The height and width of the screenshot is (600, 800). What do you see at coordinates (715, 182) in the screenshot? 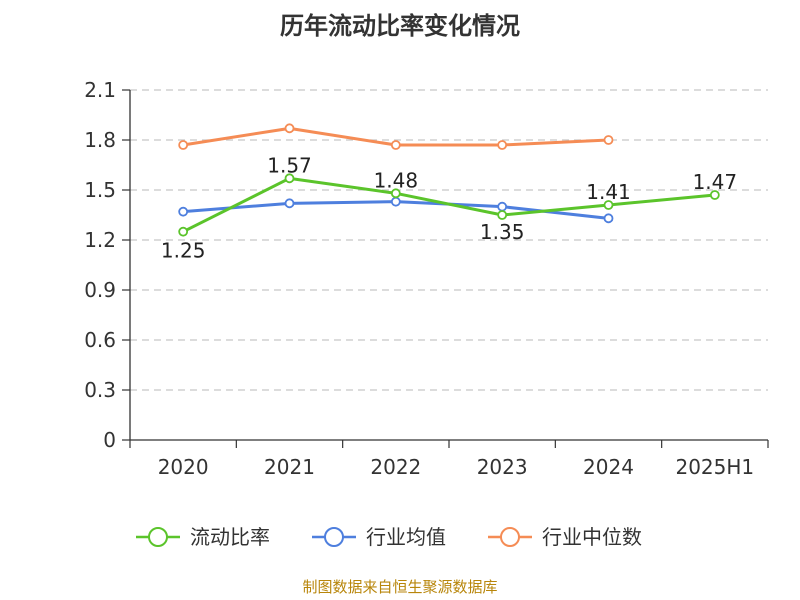
I see `data-label: 1.47` at bounding box center [715, 182].